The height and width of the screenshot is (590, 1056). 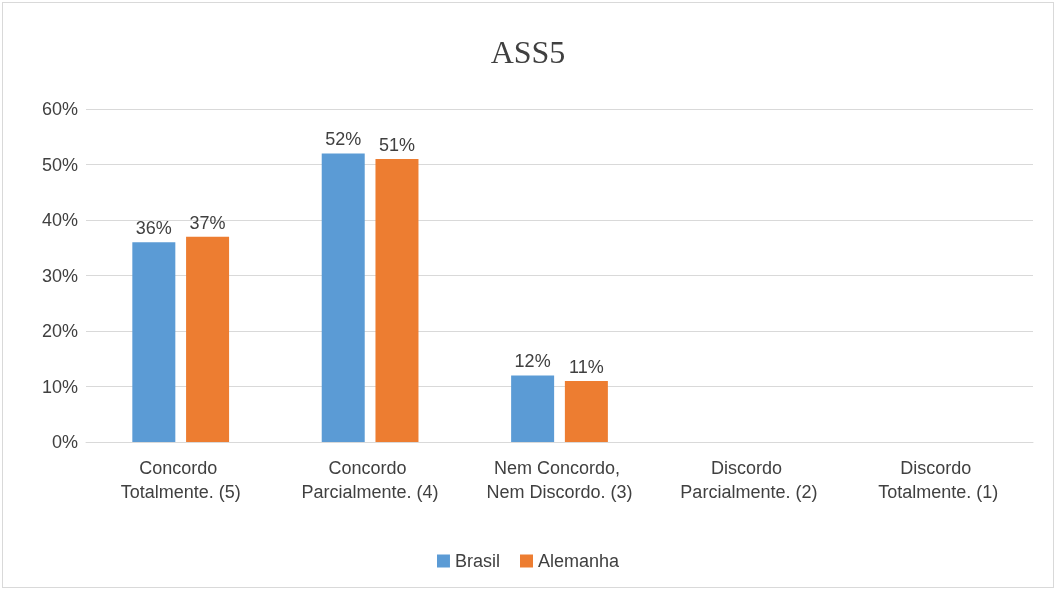 I want to click on y-tick-label: 50%, so click(x=59, y=164).